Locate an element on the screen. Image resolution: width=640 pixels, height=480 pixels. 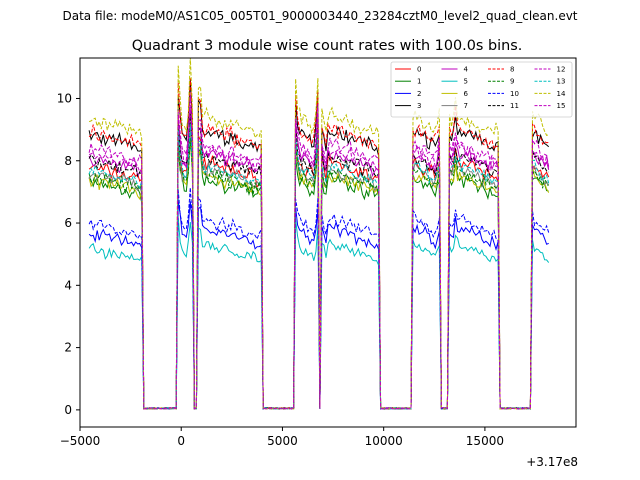
legend-label-0: 0 is located at coordinates (419, 70).